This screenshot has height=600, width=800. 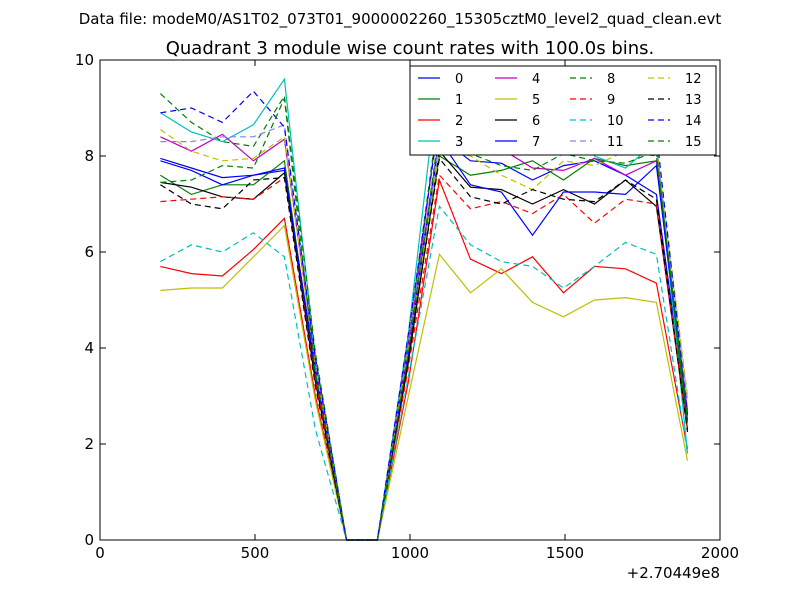 I want to click on y-tick-label: 4, so click(x=89, y=348).